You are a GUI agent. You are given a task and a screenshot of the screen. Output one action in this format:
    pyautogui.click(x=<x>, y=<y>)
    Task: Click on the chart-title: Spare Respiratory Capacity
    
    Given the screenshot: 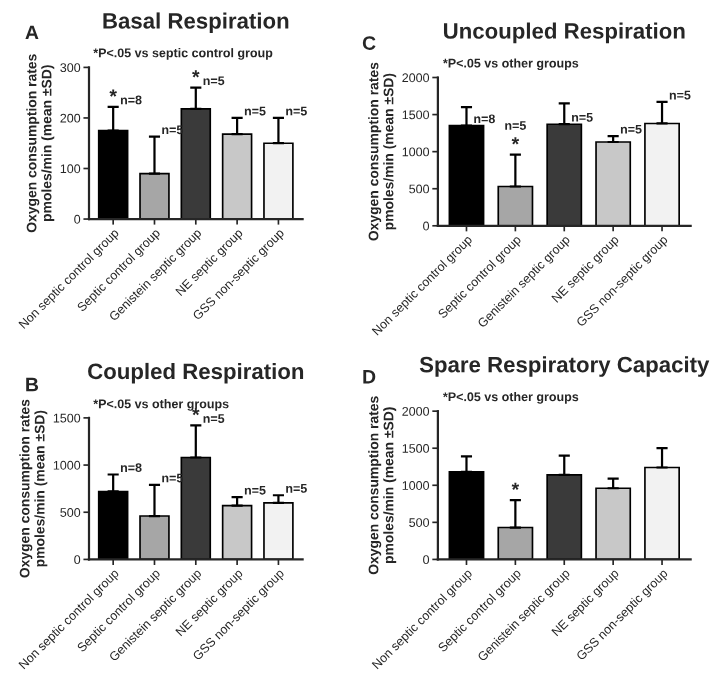 What is the action you would take?
    pyautogui.click(x=564, y=366)
    